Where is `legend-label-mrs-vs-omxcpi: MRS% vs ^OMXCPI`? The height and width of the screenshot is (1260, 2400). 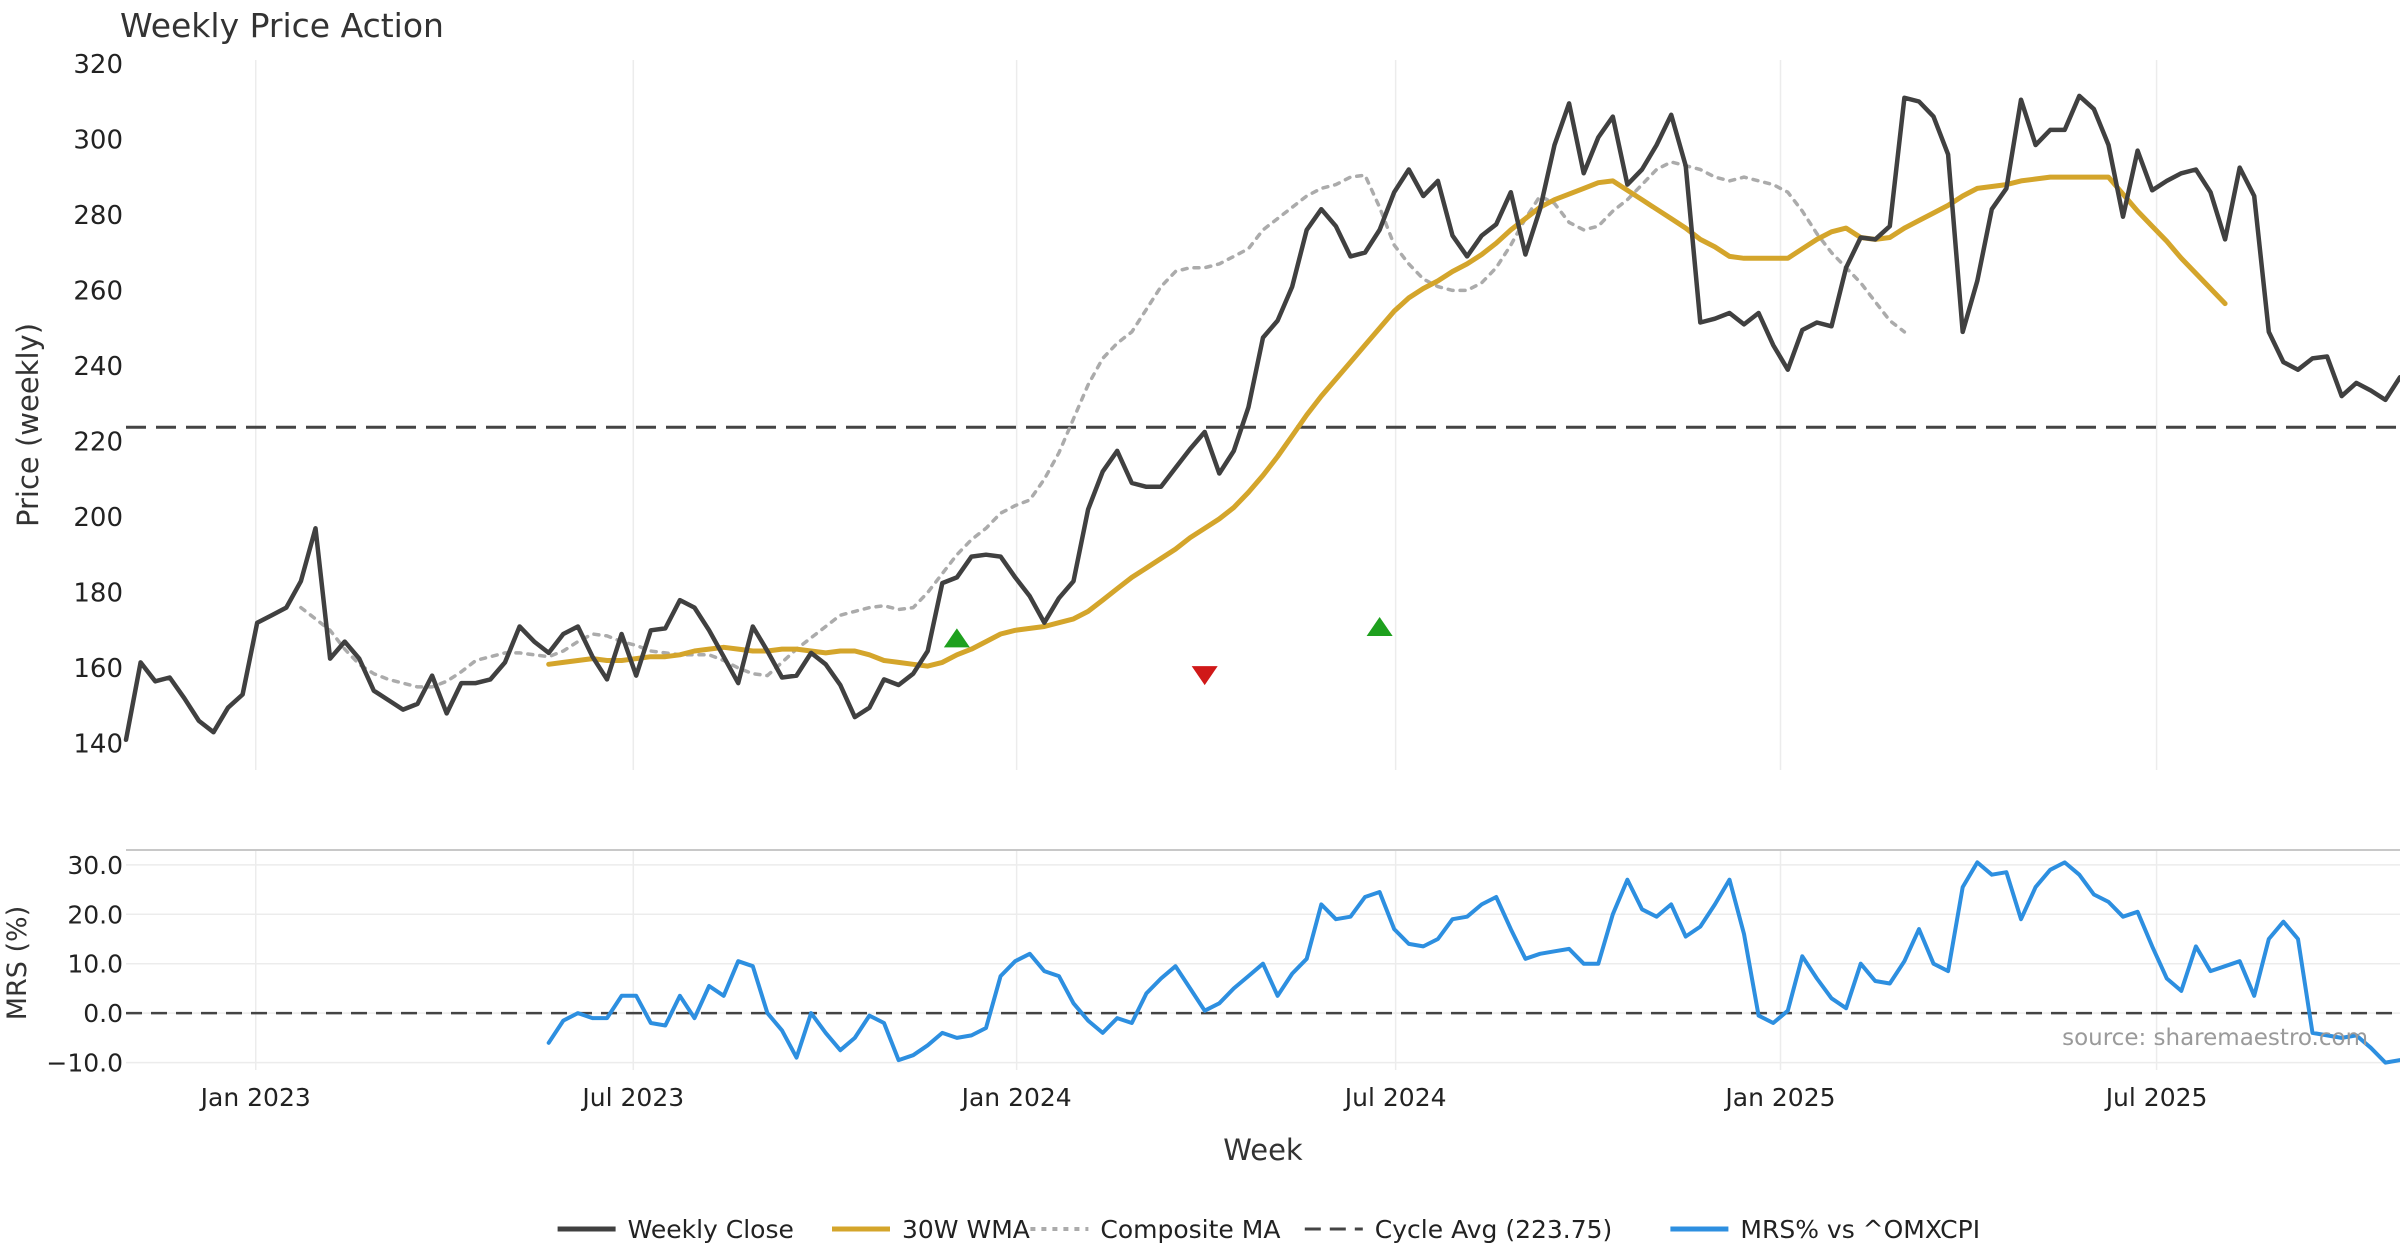 legend-label-mrs-vs-omxcpi: MRS% vs ^OMXCPI is located at coordinates (1860, 1229).